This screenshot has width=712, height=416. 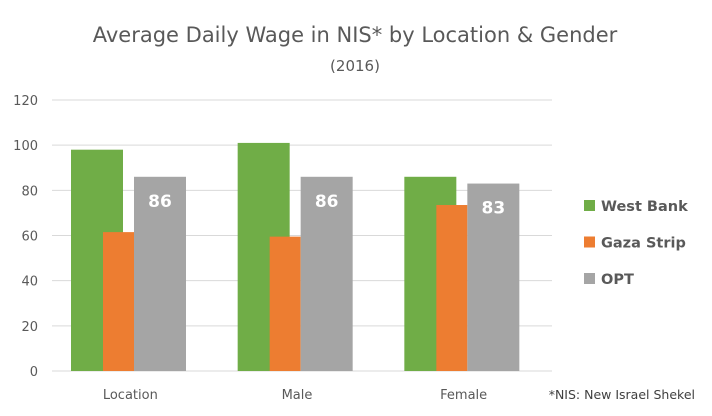 What do you see at coordinates (297, 395) in the screenshot?
I see `x-tick-label: Male` at bounding box center [297, 395].